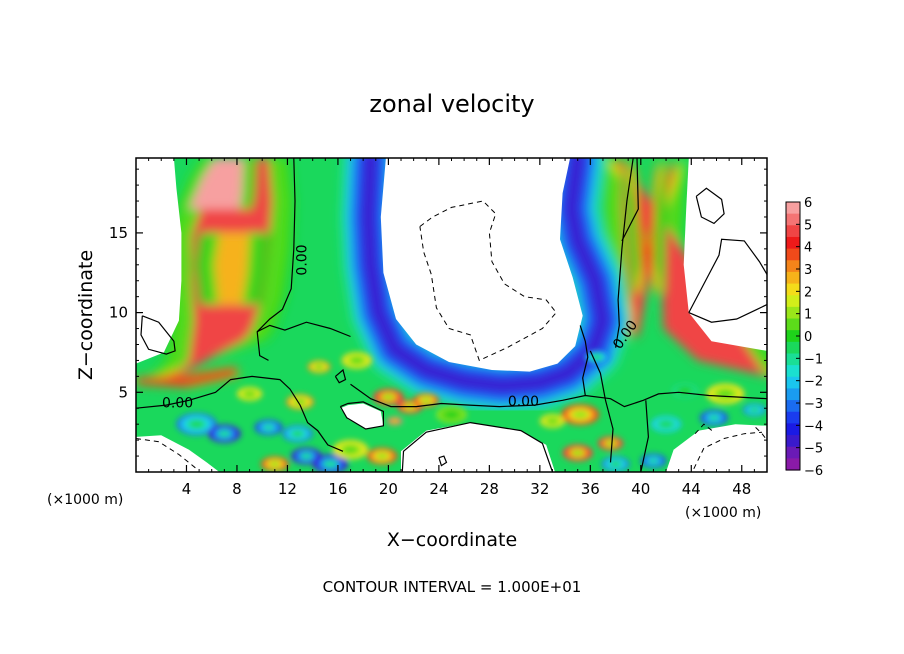  Describe the element at coordinates (808, 337) in the screenshot. I see `colorbar-tick-label: 0` at that location.